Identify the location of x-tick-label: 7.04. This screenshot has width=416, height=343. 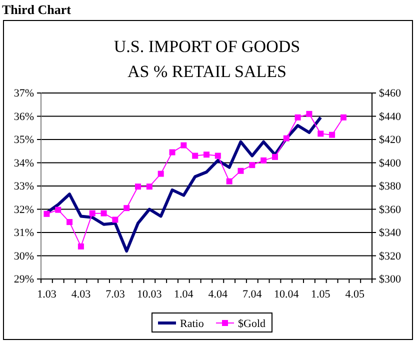
(252, 294).